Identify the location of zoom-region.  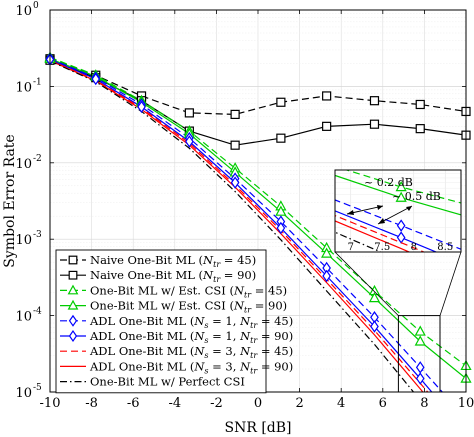
(398, 322).